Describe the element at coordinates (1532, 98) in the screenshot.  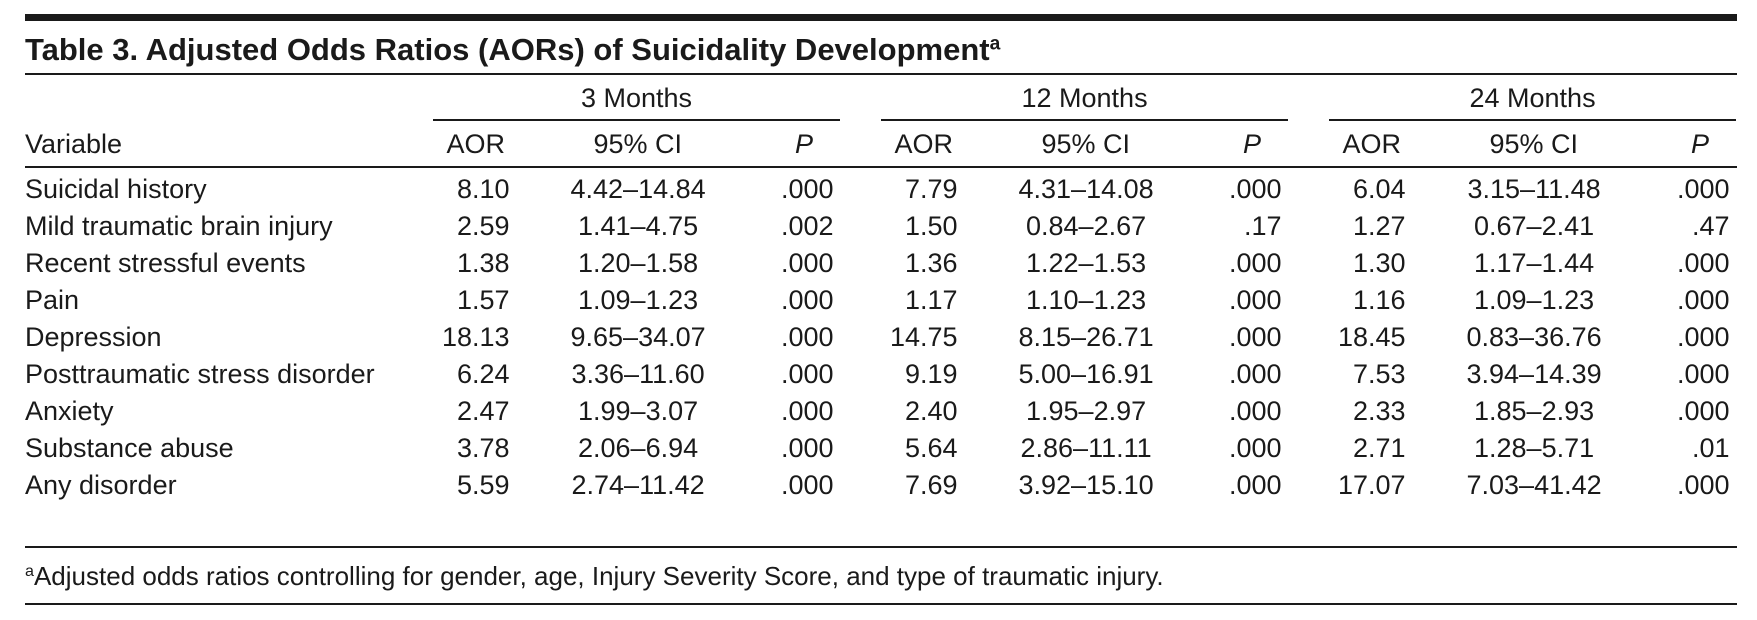
I see `group-header: 24 Months` at that location.